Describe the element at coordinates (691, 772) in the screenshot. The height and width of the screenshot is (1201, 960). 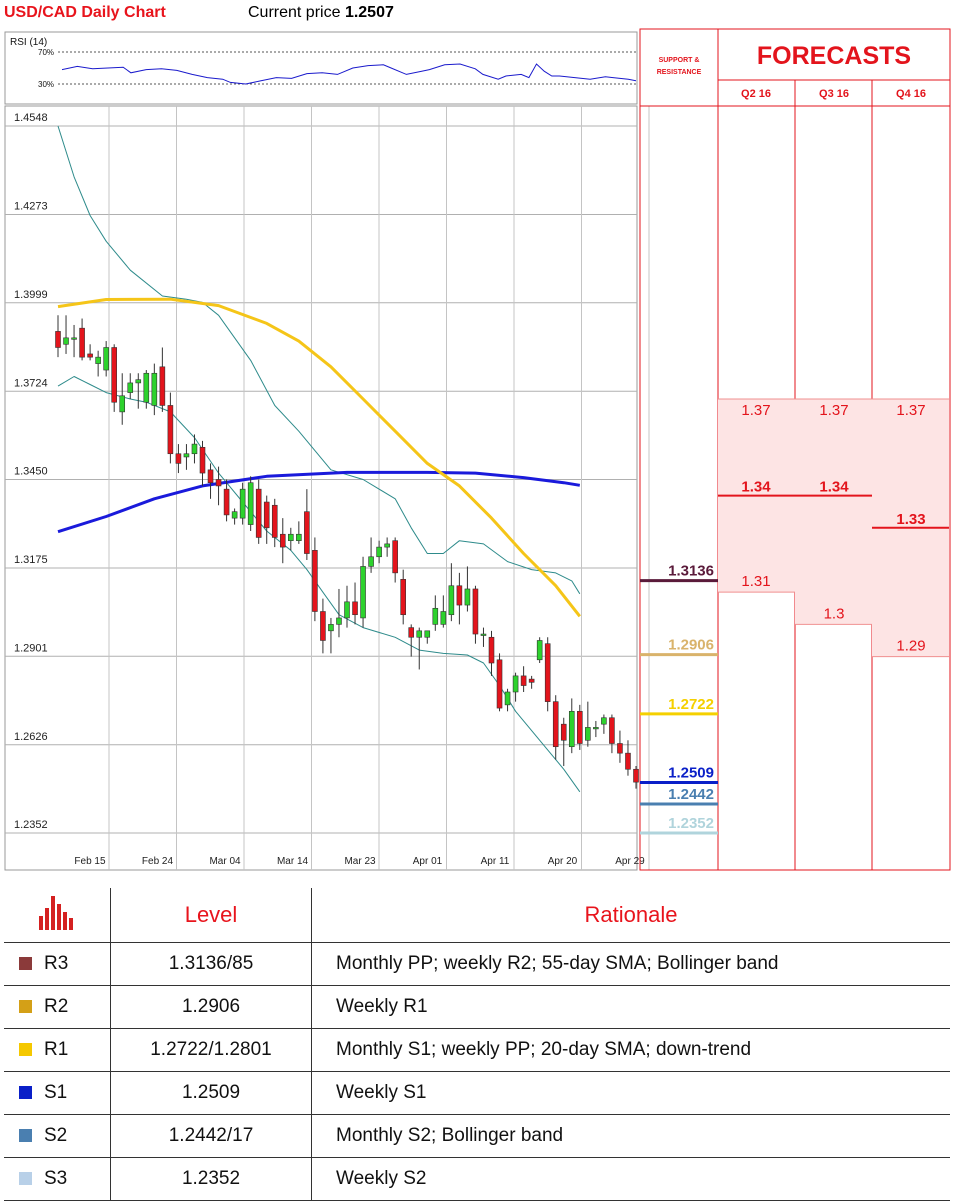
I see `sr-value-s1: 1.2509` at that location.